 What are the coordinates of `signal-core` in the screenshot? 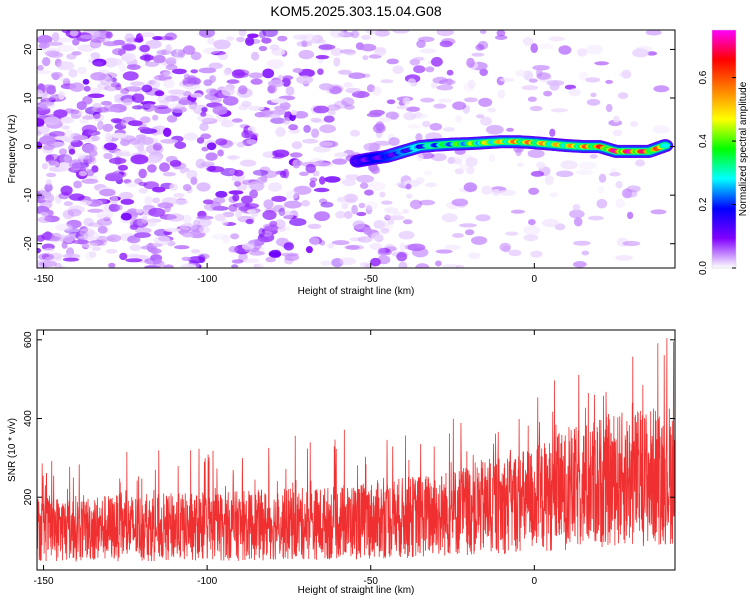 It's located at (665, 145).